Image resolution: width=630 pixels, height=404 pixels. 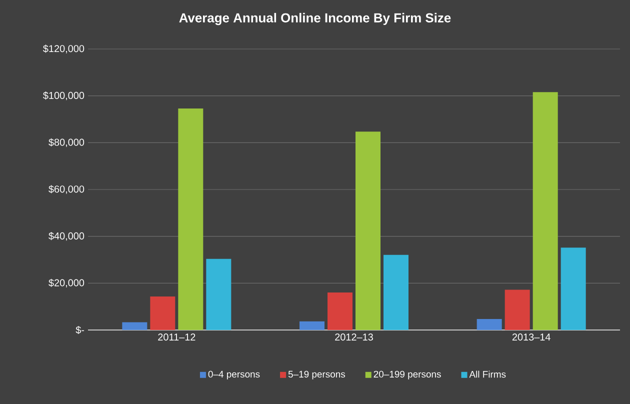 I want to click on y-tick-label: $60,000, so click(x=66, y=189).